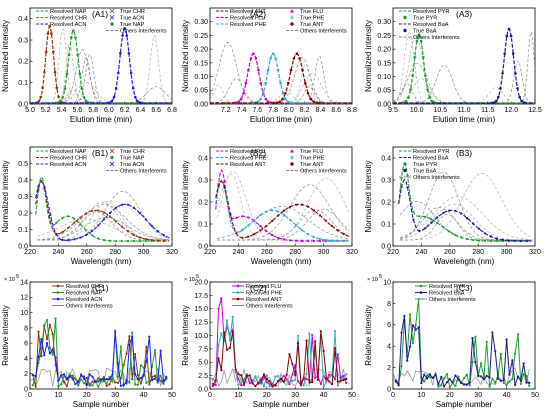 The height and width of the screenshot is (417, 550). I want to click on legend-item: True PYR, so click(420, 19).